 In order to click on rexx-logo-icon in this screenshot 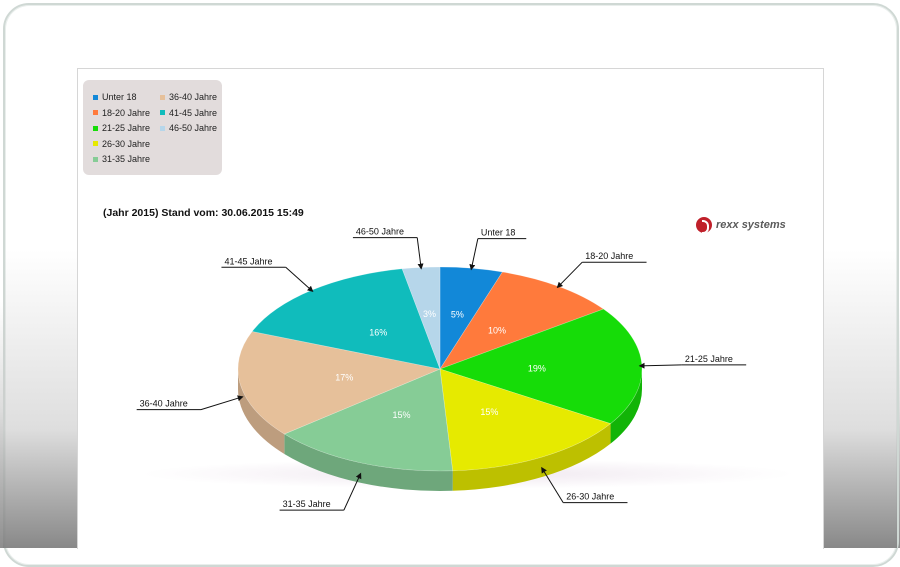, I will do `click(704, 225)`.